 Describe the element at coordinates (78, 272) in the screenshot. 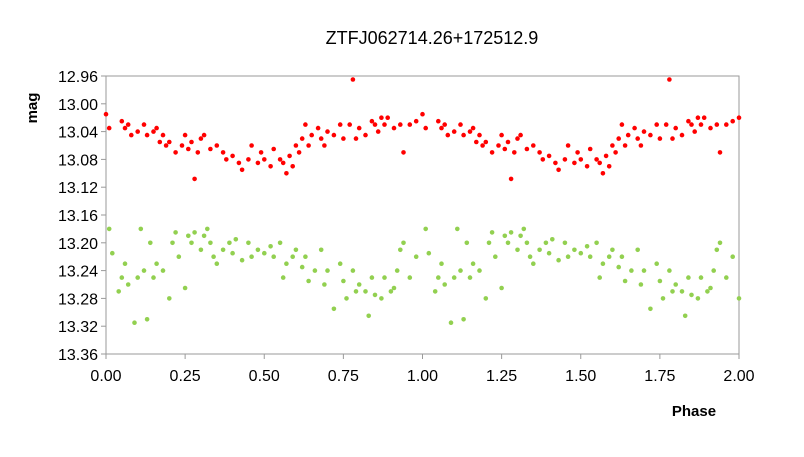

I see `y-tick-label: 13.24` at that location.